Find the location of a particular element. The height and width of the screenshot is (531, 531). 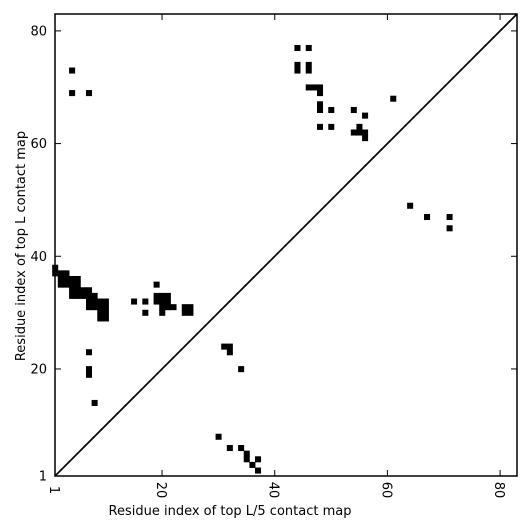

y-tick-label: 20 is located at coordinates (38, 369).